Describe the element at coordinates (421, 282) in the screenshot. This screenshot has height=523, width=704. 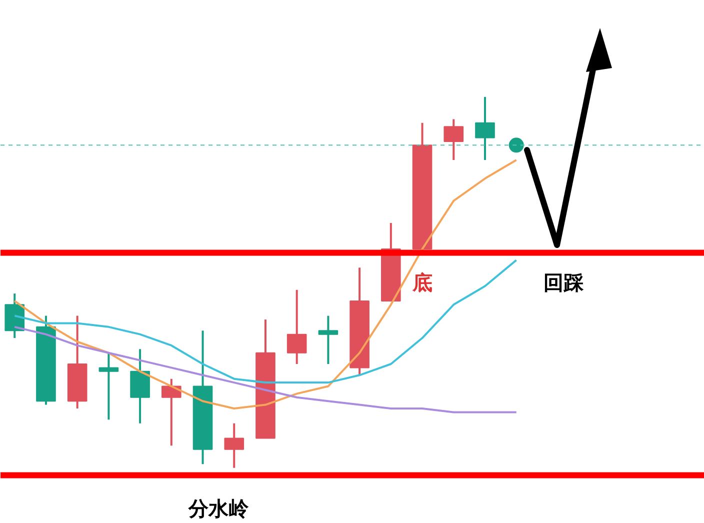
I see `annotation: 底` at that location.